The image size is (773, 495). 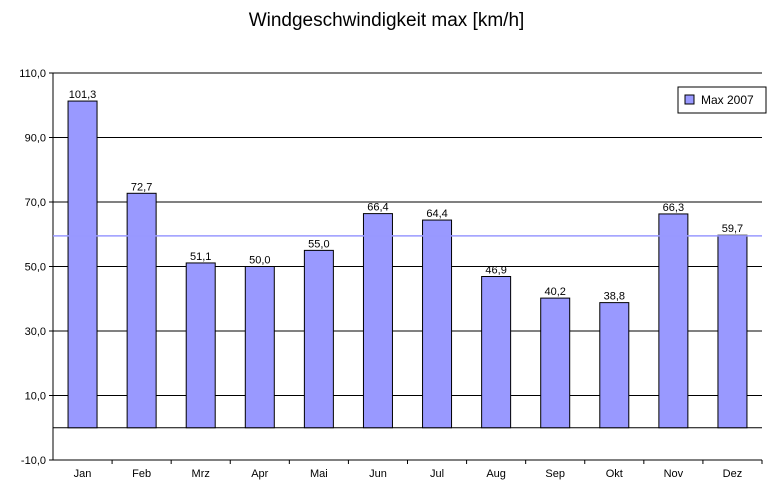 What do you see at coordinates (732, 331) in the screenshot?
I see `bar-dez` at bounding box center [732, 331].